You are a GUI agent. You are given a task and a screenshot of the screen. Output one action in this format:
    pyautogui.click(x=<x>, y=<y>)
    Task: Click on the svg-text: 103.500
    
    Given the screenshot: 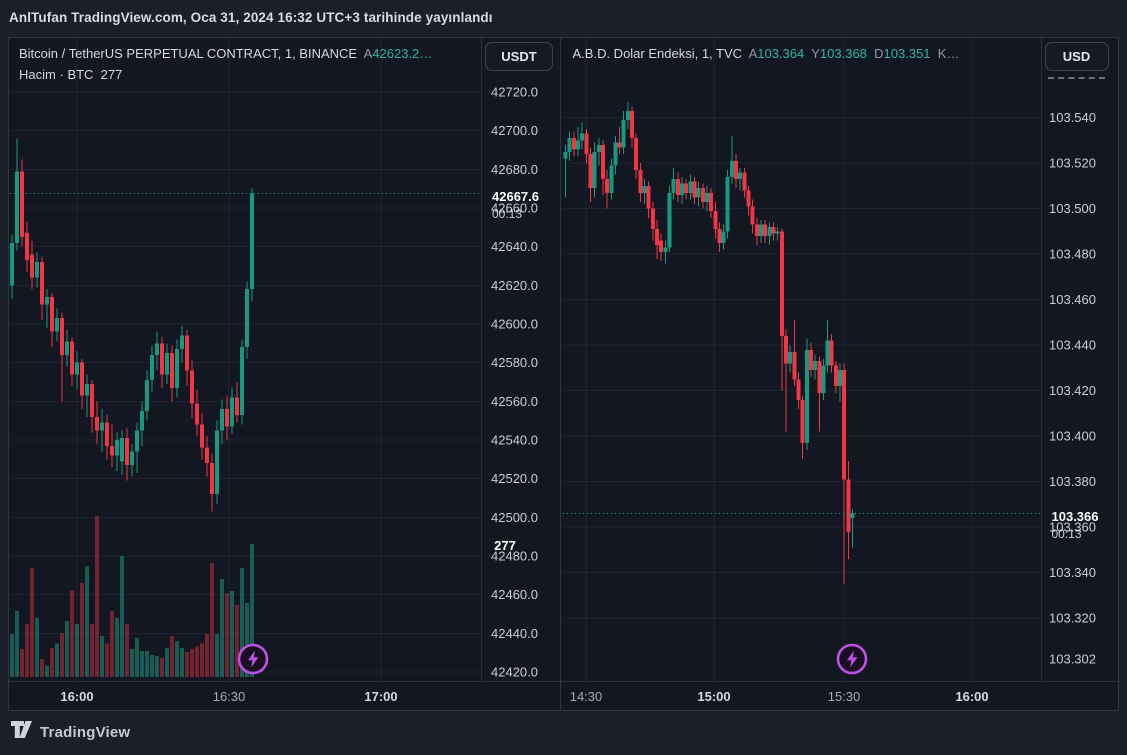 What is the action you would take?
    pyautogui.click(x=1072, y=208)
    